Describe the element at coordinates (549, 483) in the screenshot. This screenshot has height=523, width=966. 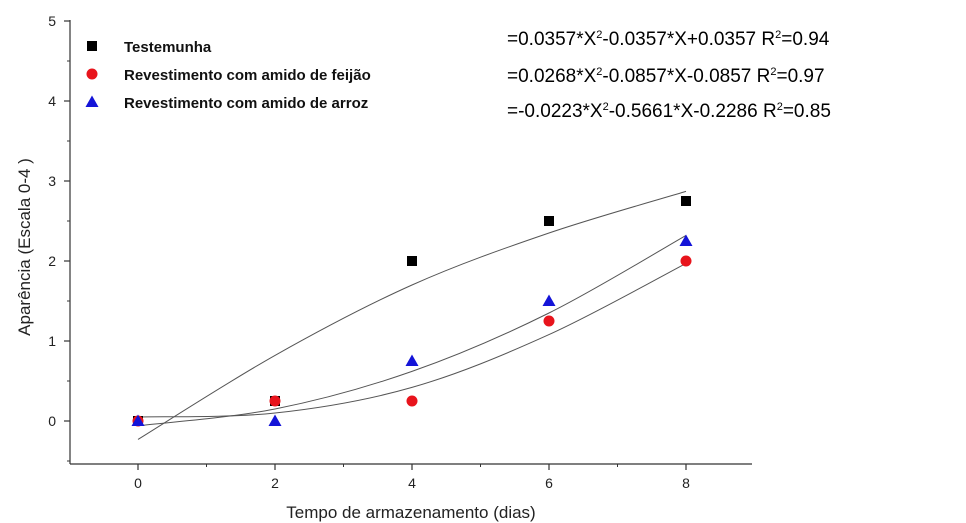
I see `x-tick-label: 6` at that location.